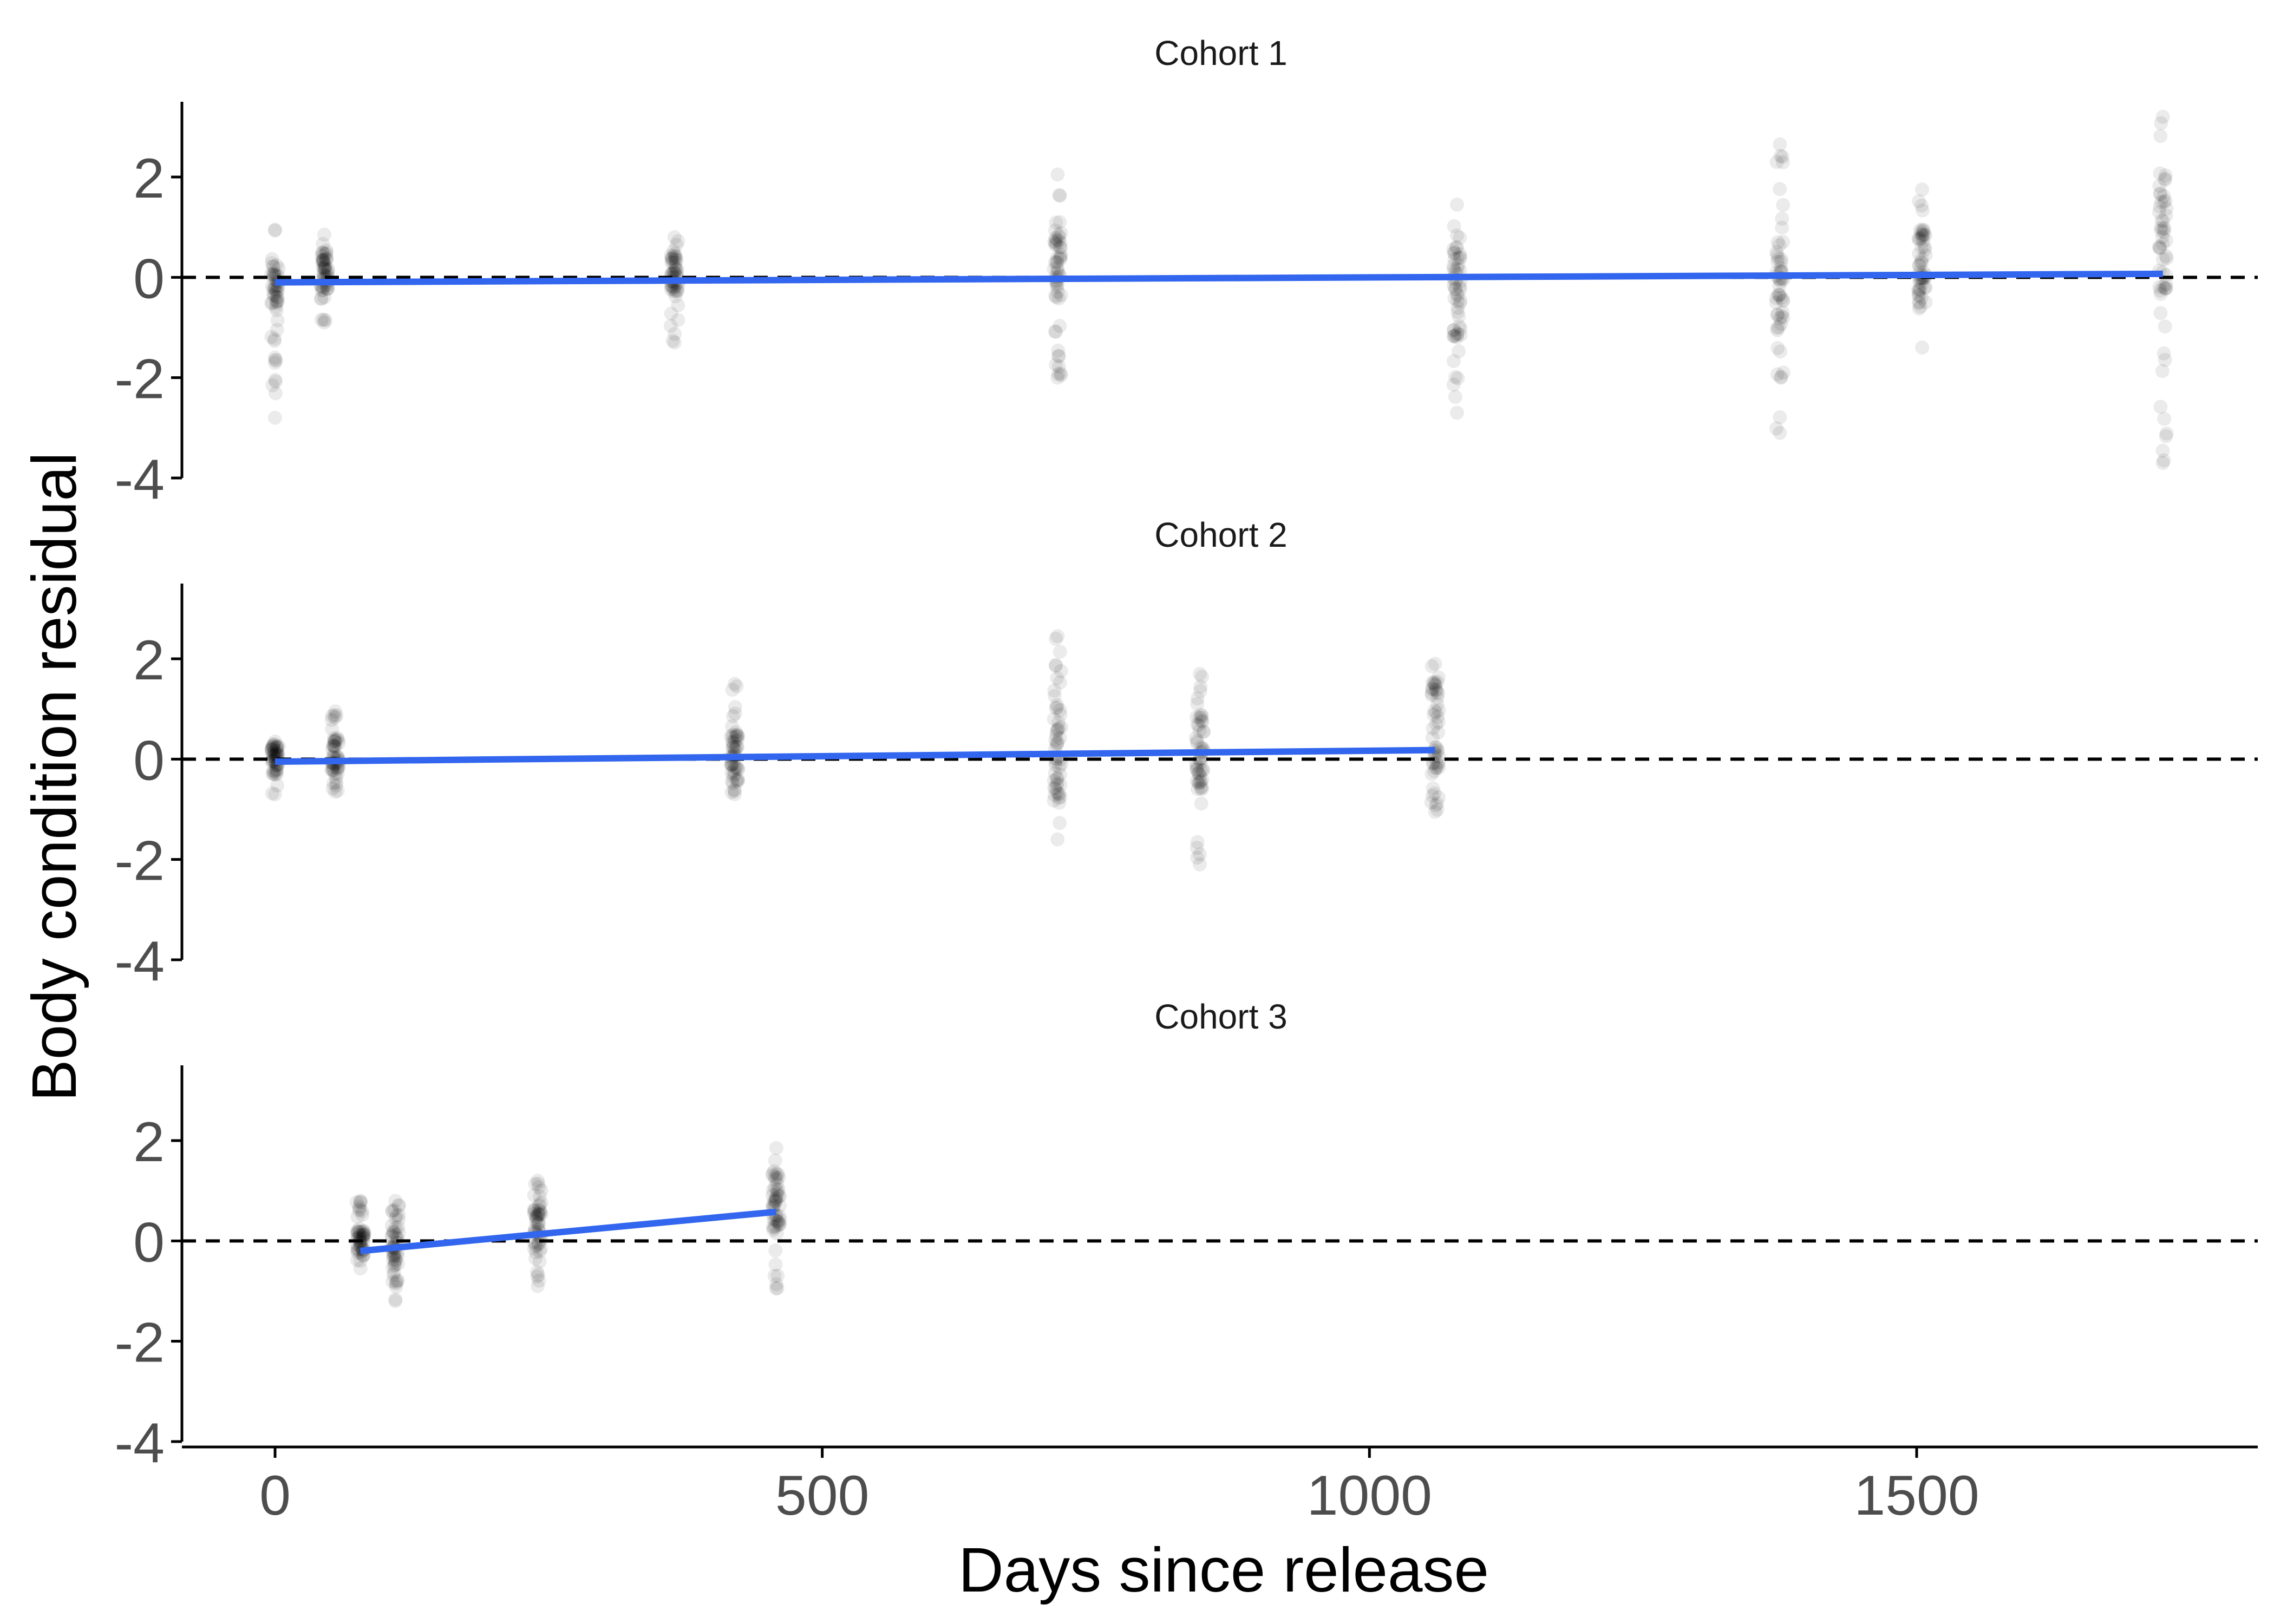  Describe the element at coordinates (822, 1495) in the screenshot. I see `x-tick-label: 500` at that location.